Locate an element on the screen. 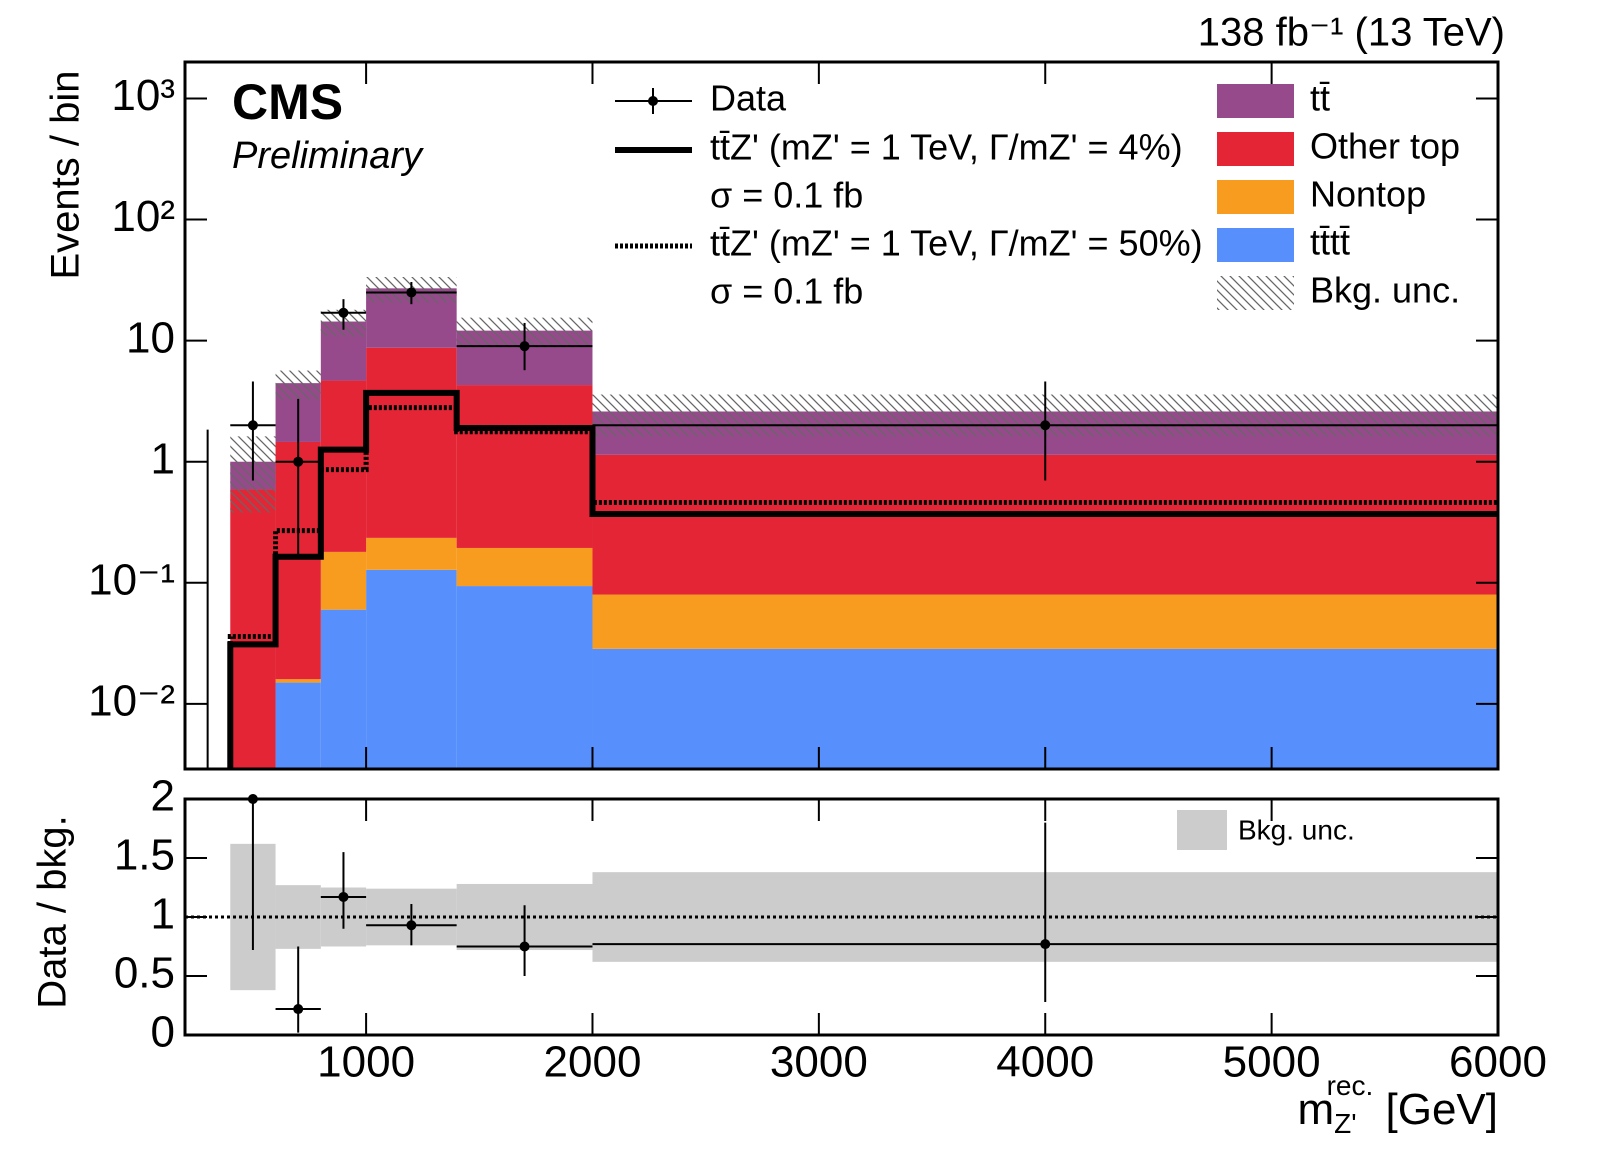 The height and width of the screenshot is (1176, 1598). y-tick-label: 2 is located at coordinates (163, 796).